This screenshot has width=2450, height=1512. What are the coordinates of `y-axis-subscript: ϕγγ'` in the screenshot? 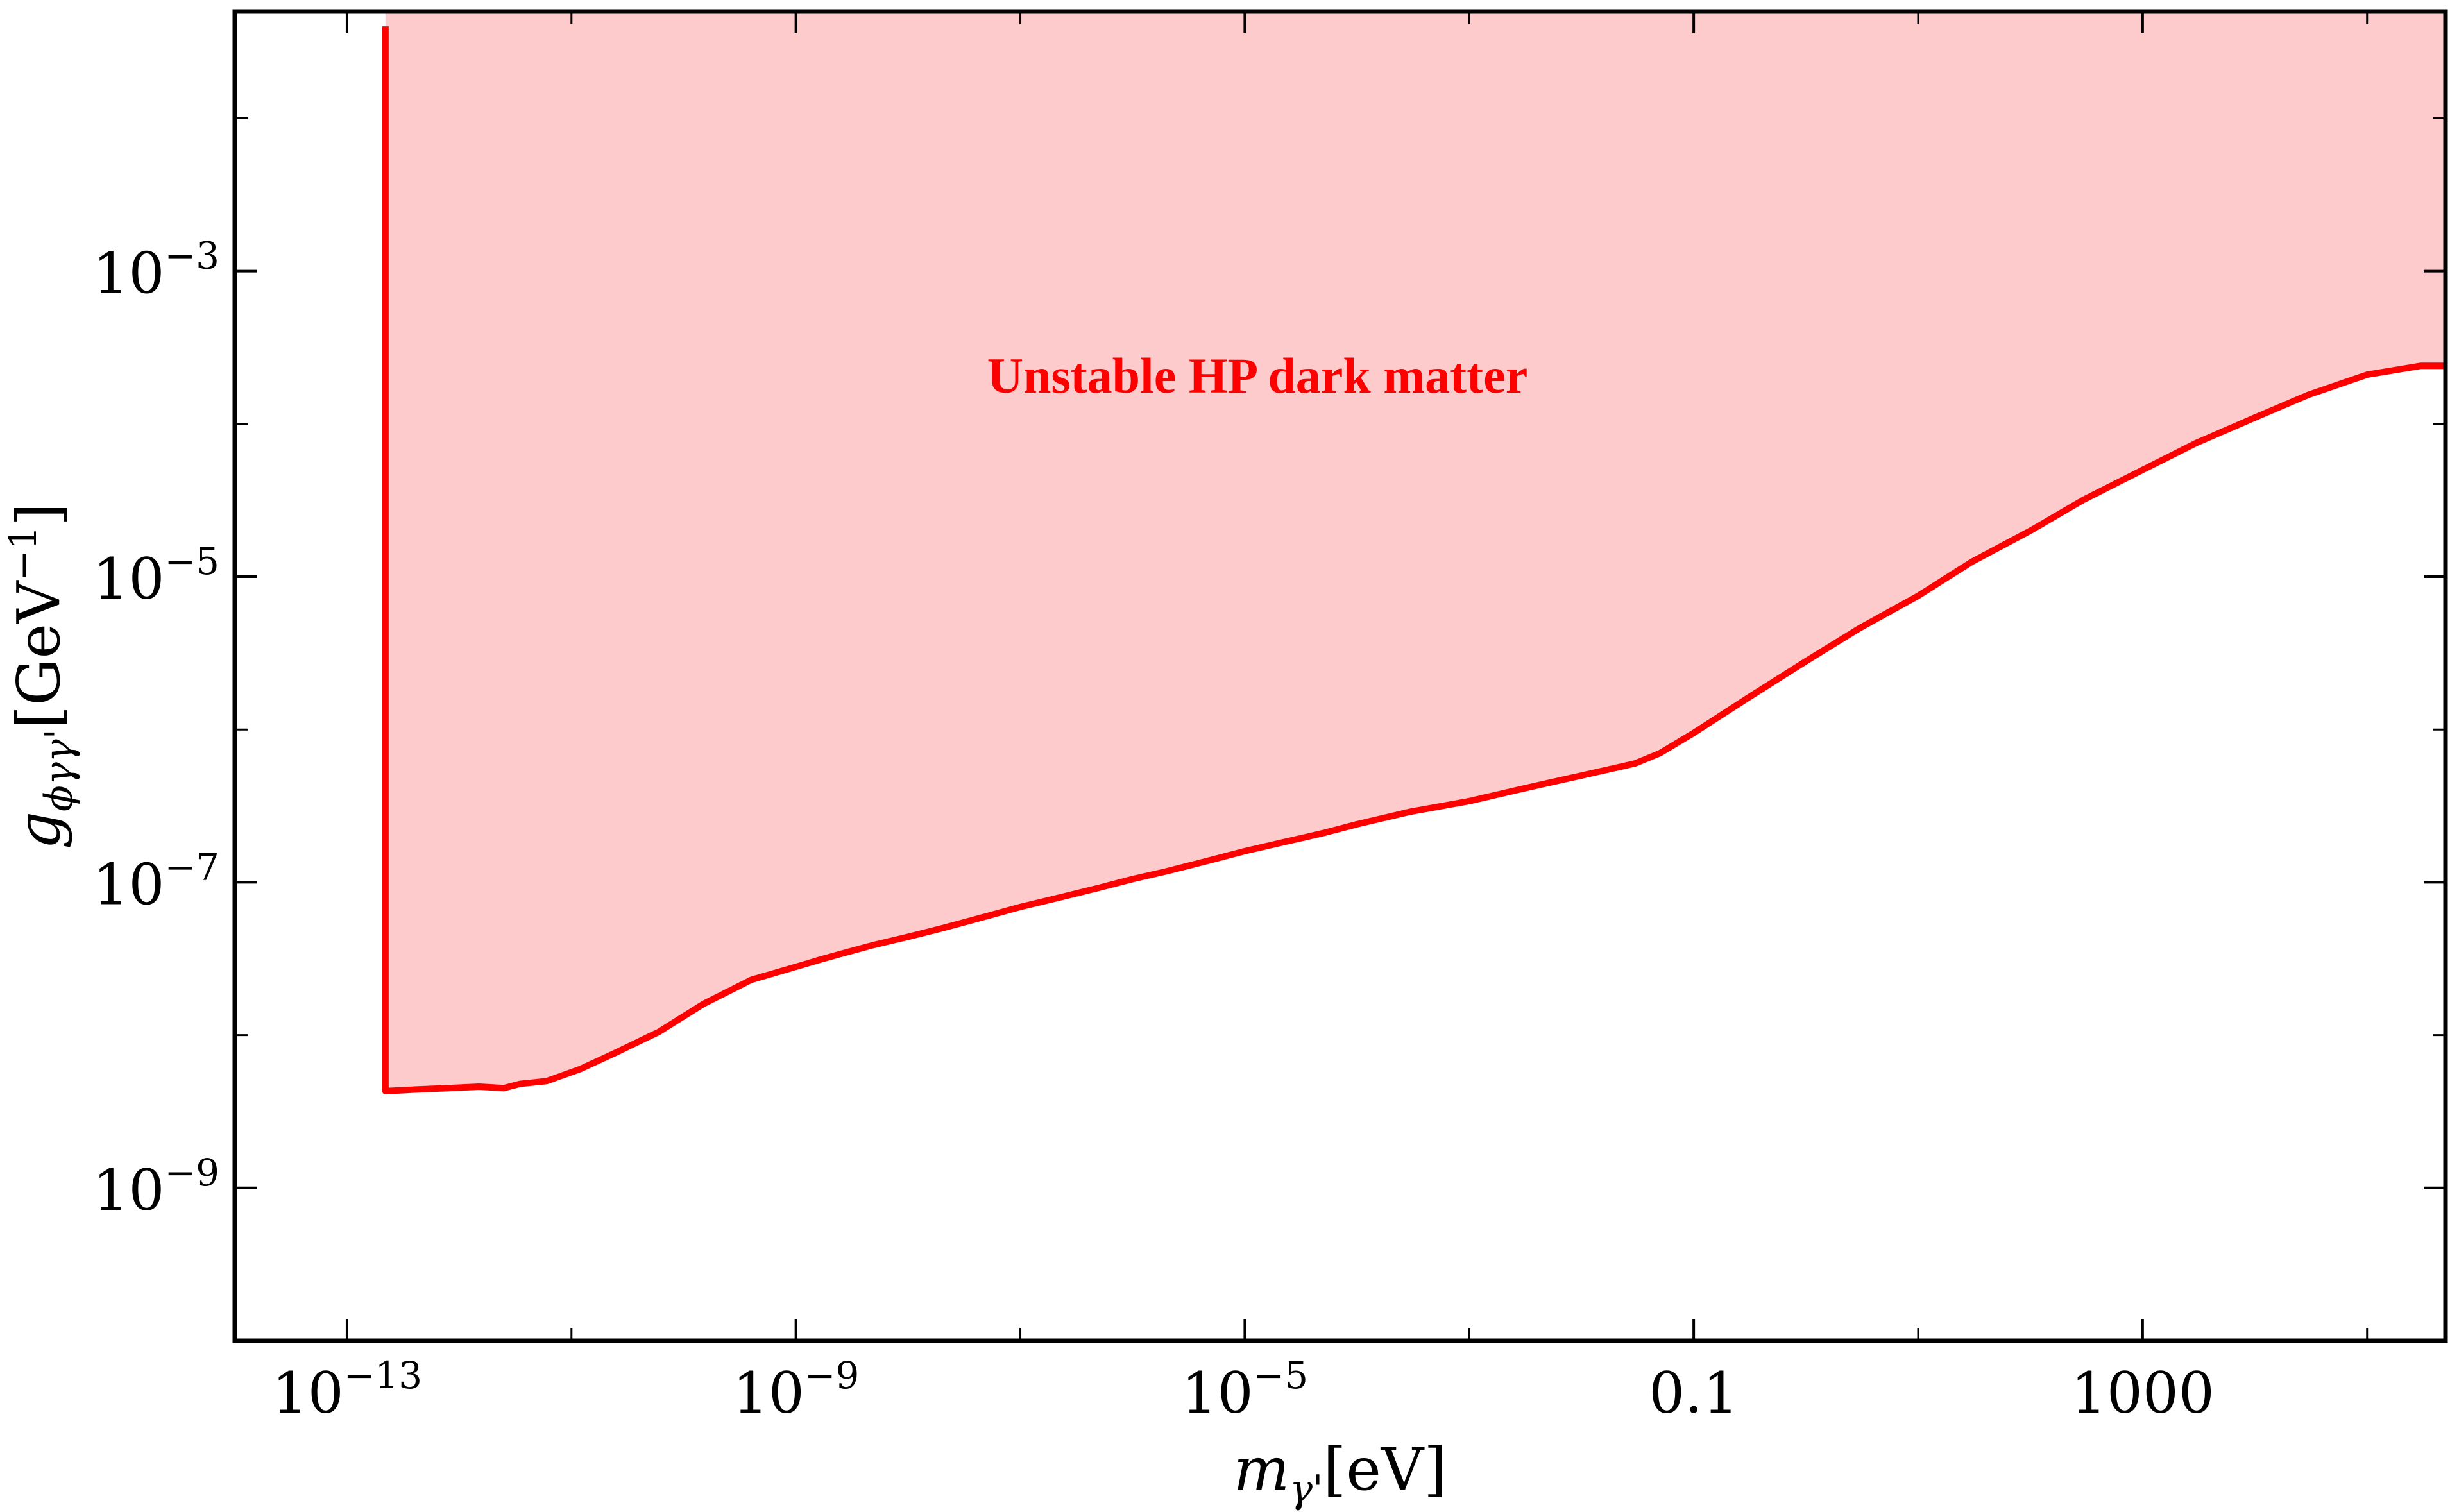 It's located at (59, 770).